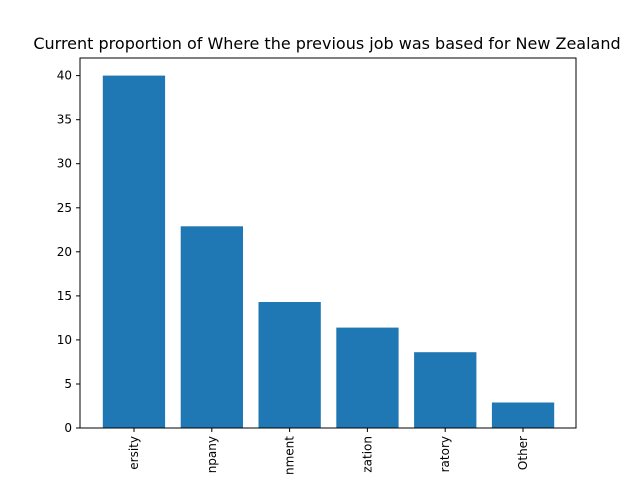  I want to click on x-tick-label-3: zation, so click(367, 454).